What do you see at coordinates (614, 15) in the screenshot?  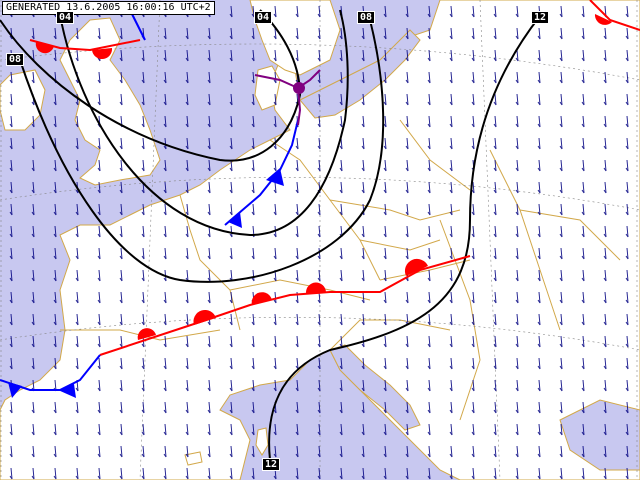 I see `warm-front-northeast` at bounding box center [614, 15].